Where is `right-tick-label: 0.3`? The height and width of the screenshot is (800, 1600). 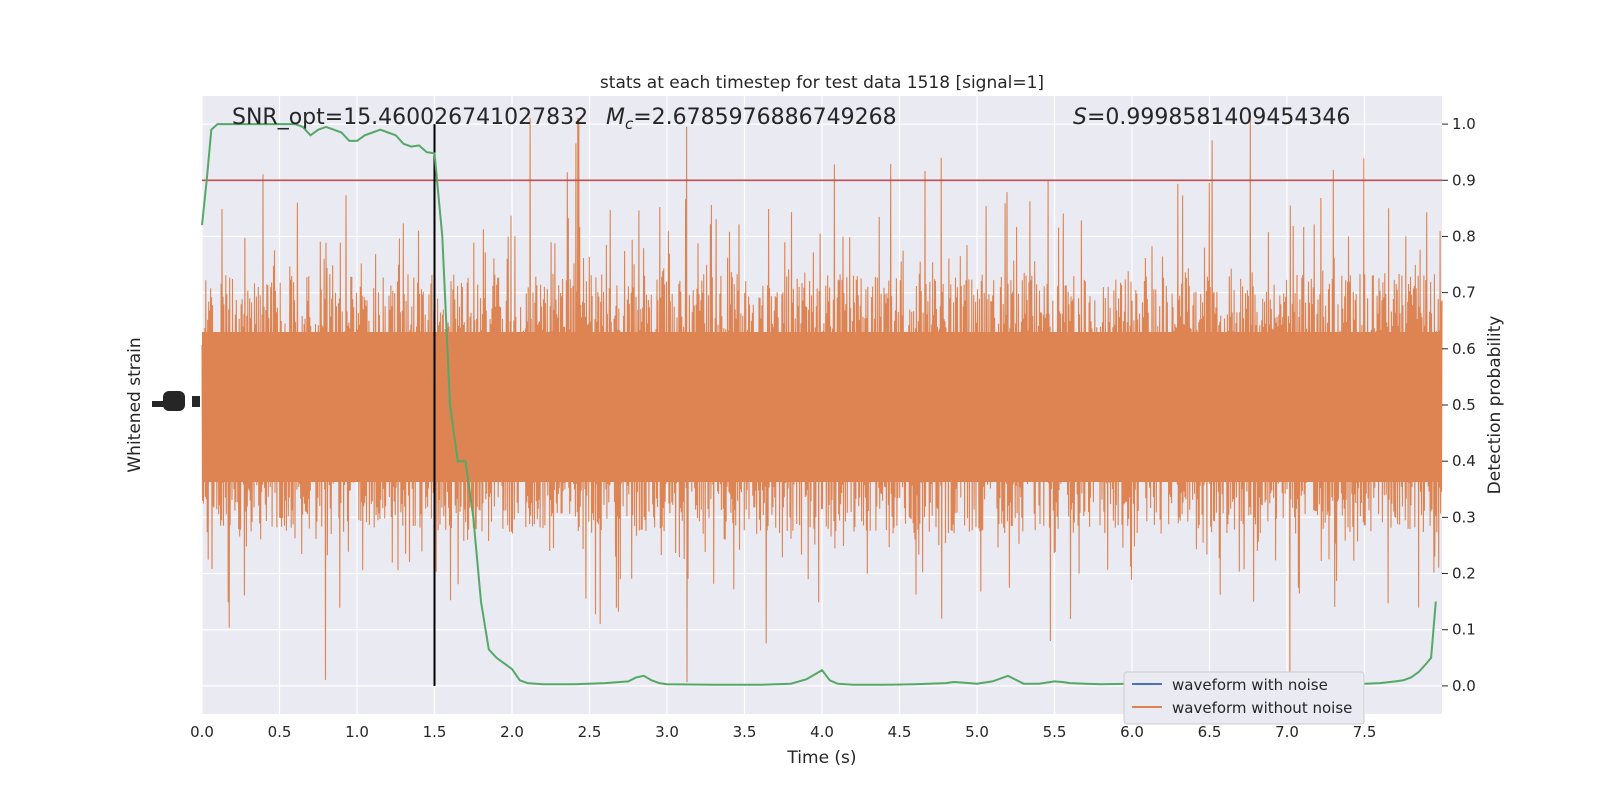 right-tick-label: 0.3 is located at coordinates (1464, 517).